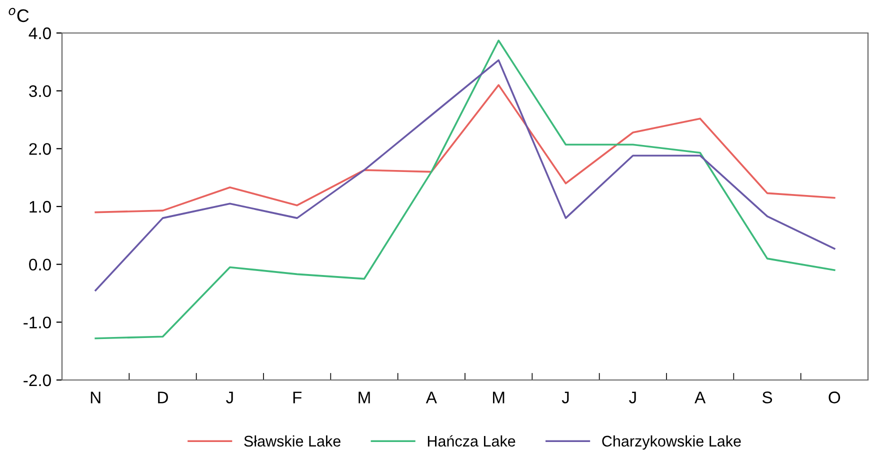 Image resolution: width=873 pixels, height=456 pixels. Describe the element at coordinates (163, 398) in the screenshot. I see `x-tick-label: D` at that location.